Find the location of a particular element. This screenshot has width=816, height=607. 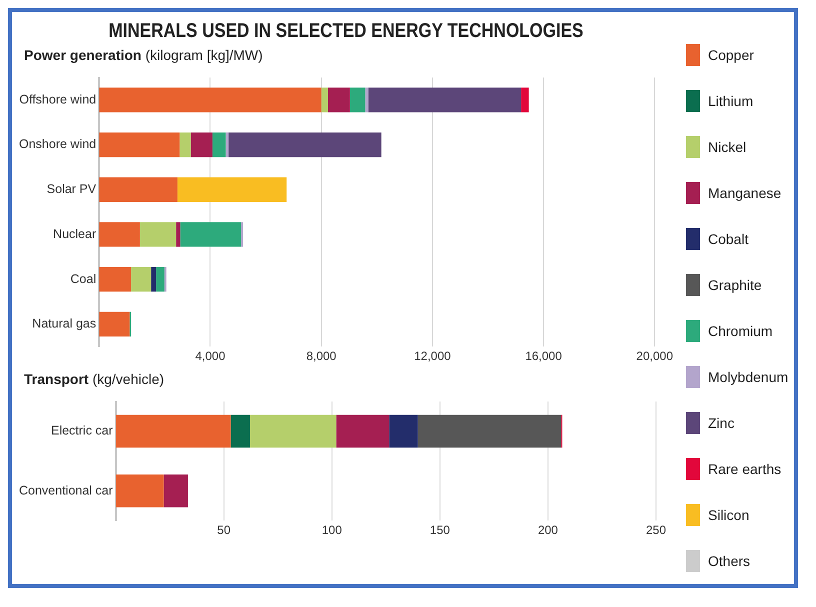

chart-title: MINERALS USED IN SELECTED ENERGY TECHNOLOGIES is located at coordinates (346, 31).